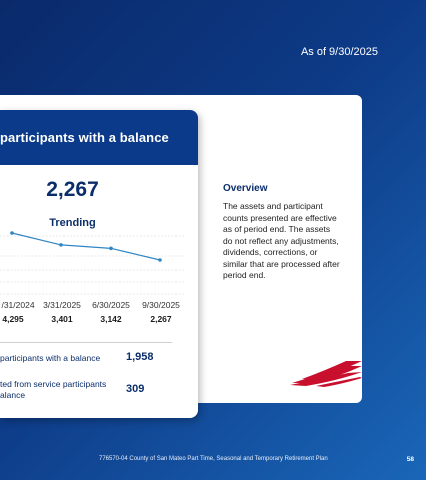 This screenshot has width=426, height=480. Describe the element at coordinates (72, 189) in the screenshot. I see `total-participants: 2,267` at that location.